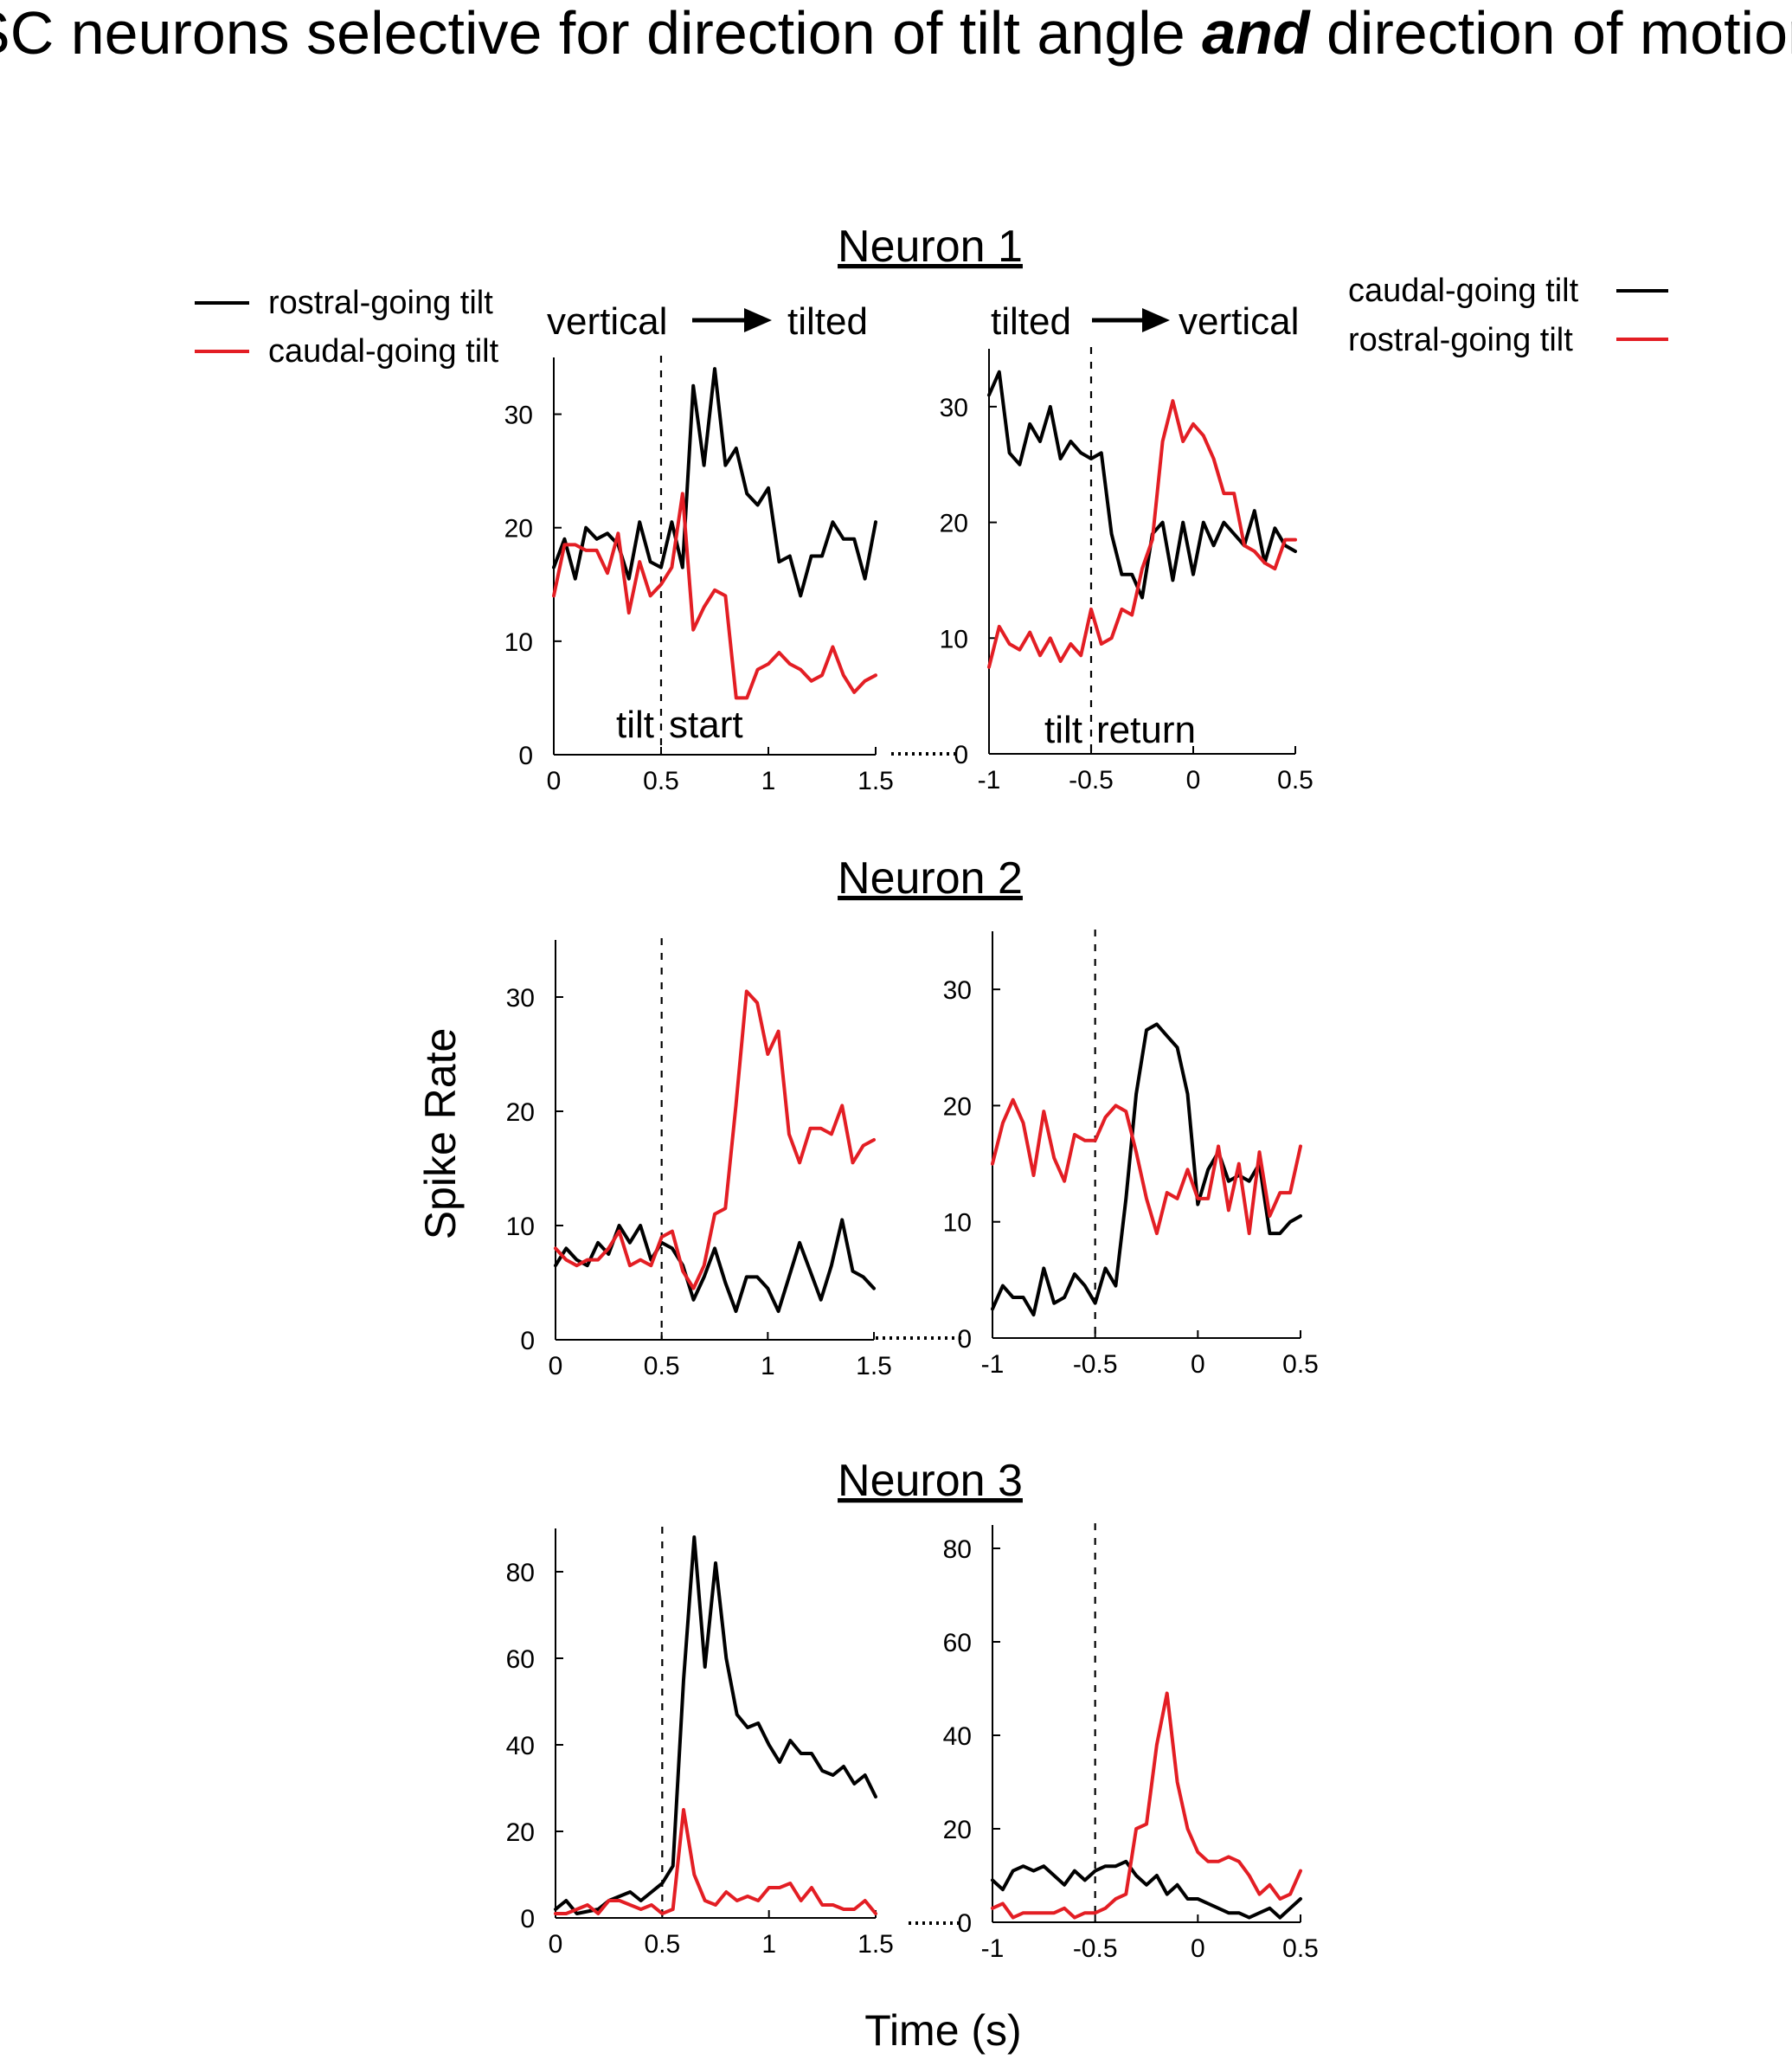 This screenshot has width=1792, height=2059. I want to click on annotation-vertical-2: vertical, so click(1239, 321).